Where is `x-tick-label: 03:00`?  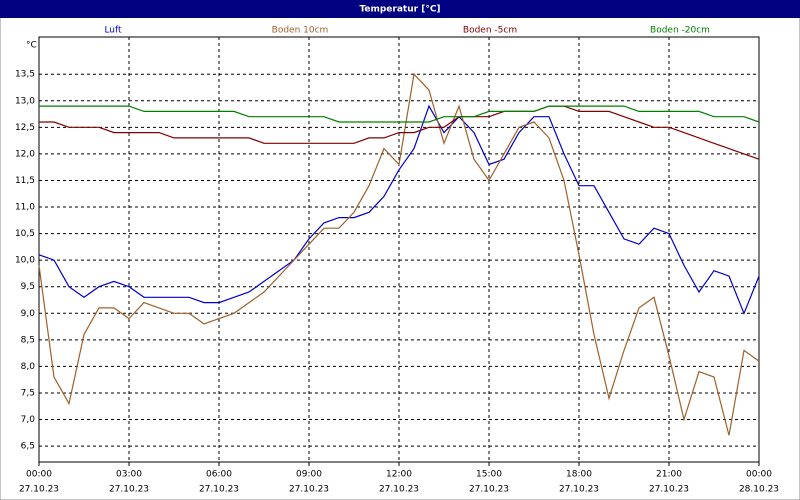
x-tick-label: 03:00 is located at coordinates (129, 475).